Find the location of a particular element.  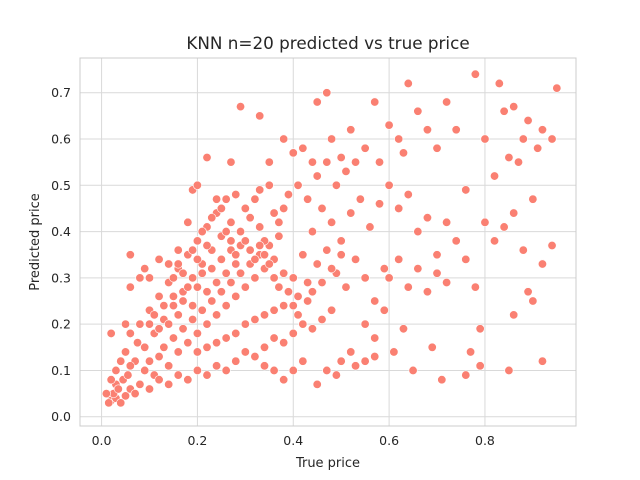

y-tick-labels: 0.0 0.1 0.2 0.3 0.4 0.5 0.6 0.7 is located at coordinates (61, 254).